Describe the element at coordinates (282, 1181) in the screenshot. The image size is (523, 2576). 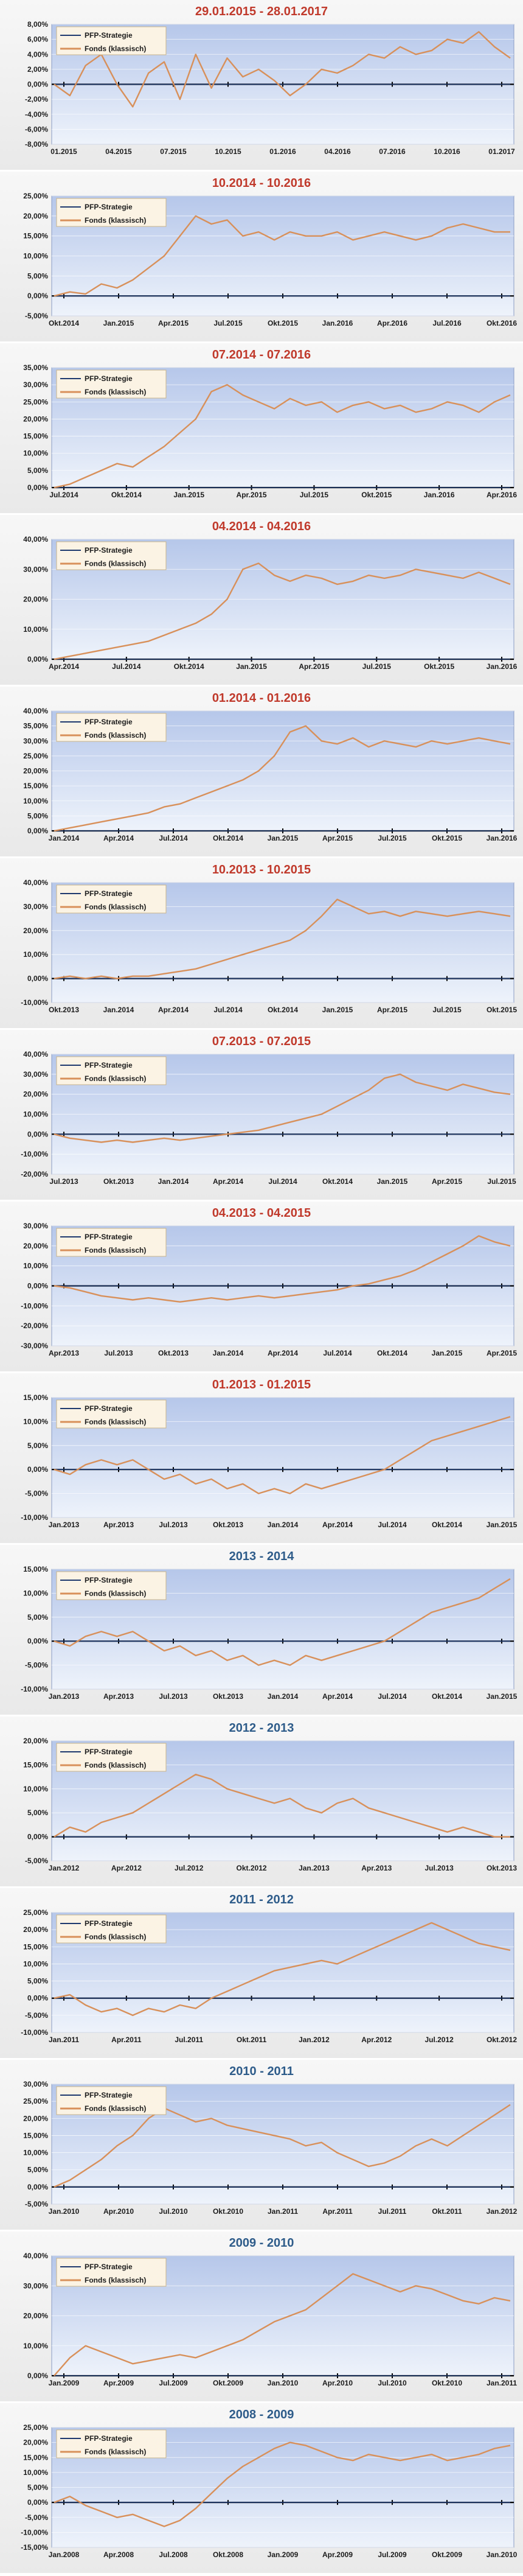
I see `x-tick-label: Jul.2014` at that location.